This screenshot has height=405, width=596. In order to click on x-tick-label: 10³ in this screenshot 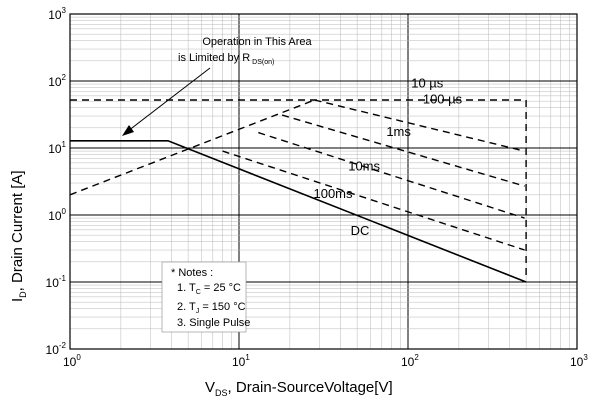, I will do `click(579, 361)`.